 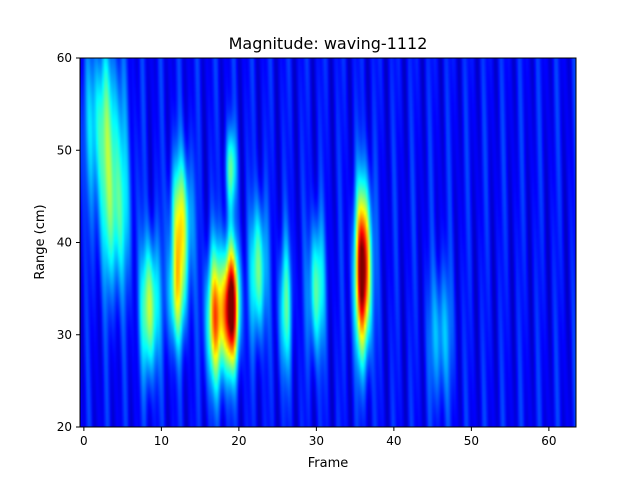 What do you see at coordinates (64, 427) in the screenshot?
I see `y-tick-label: 20` at bounding box center [64, 427].